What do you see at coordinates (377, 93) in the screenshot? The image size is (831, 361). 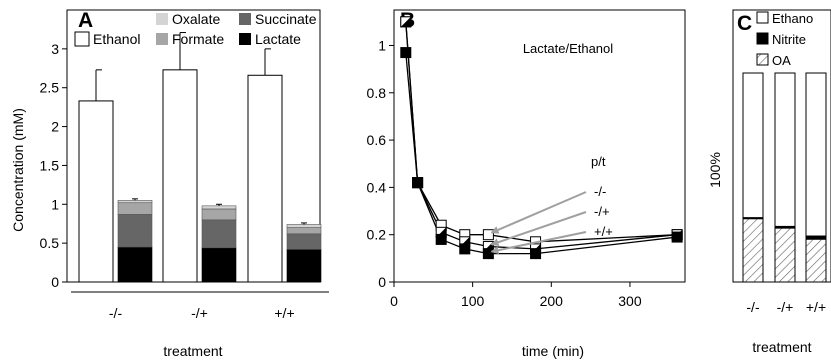 I see `panel-b-ytick-label: 0.8` at bounding box center [377, 93].